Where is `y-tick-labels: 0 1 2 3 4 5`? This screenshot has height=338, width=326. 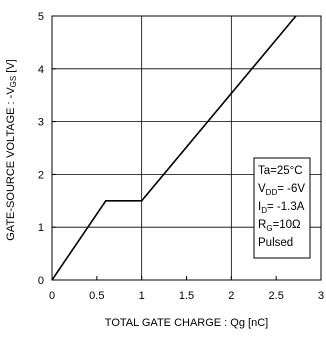
y-tick-labels: 0 1 2 3 4 5 is located at coordinates (47, 149).